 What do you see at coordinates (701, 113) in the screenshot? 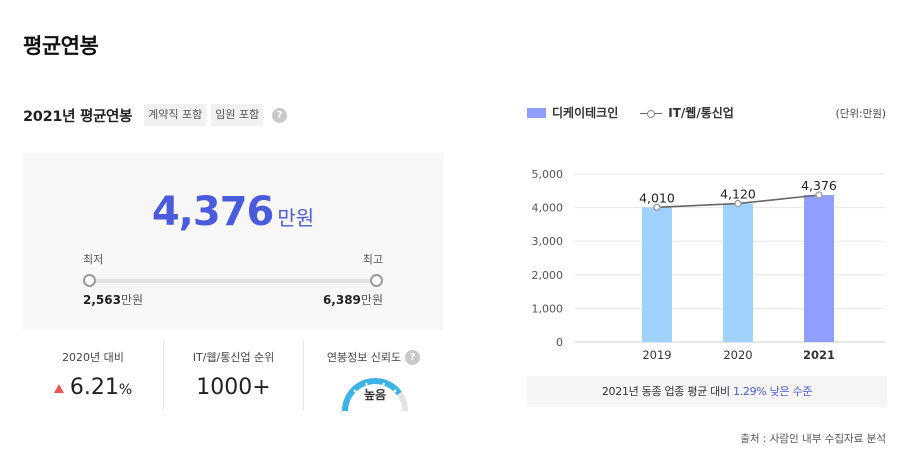
I see `legend-line-label: IT/웹/통신업` at bounding box center [701, 113].